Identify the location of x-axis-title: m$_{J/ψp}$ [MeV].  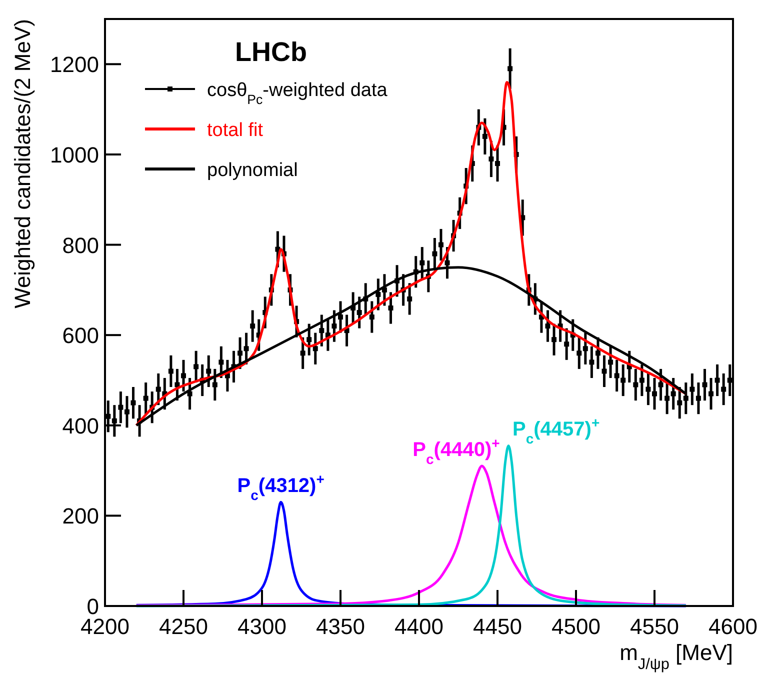
(676, 656).